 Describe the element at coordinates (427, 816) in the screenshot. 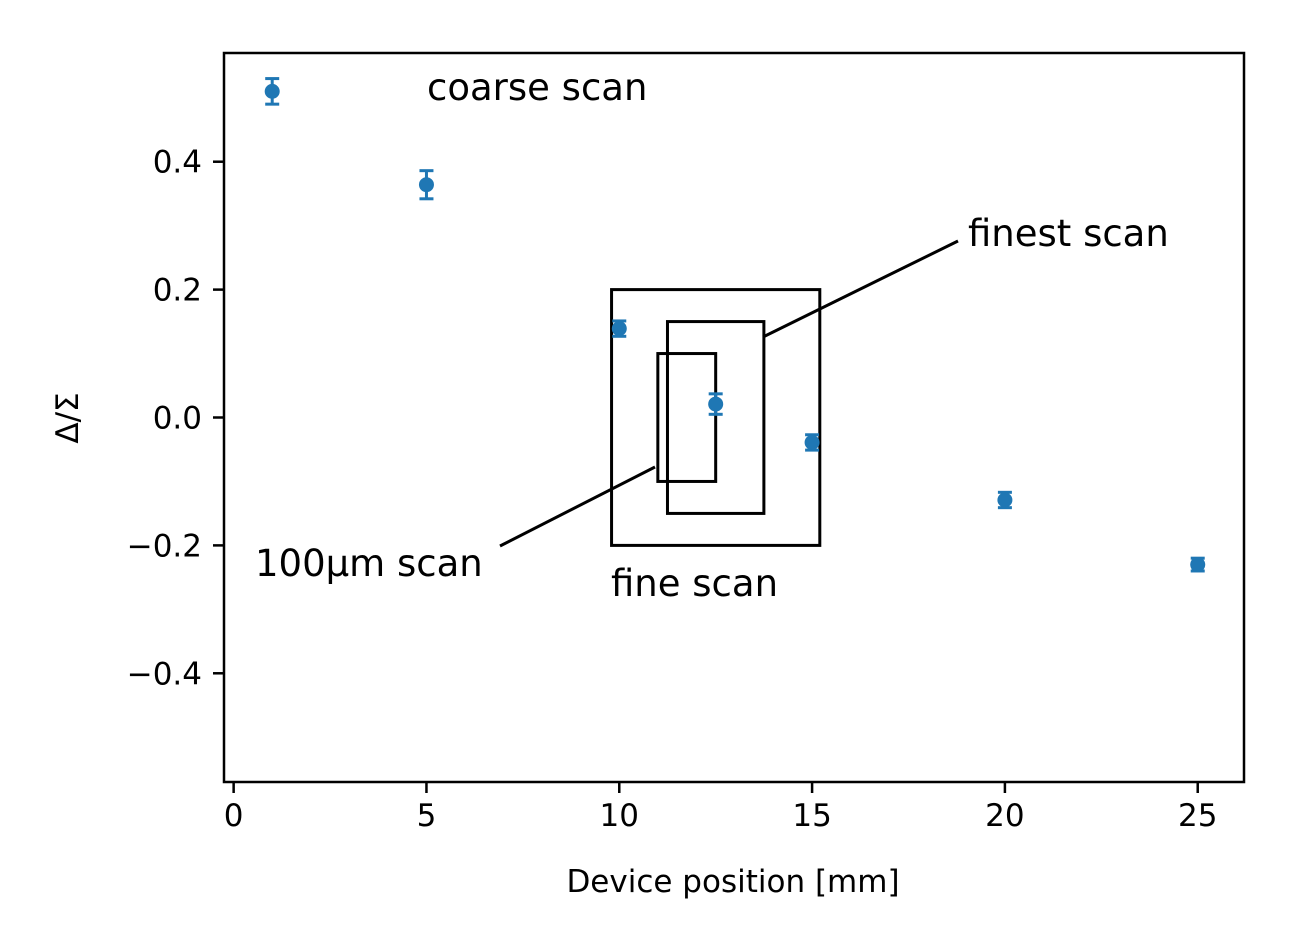

I see `x-tick-label: 5` at that location.